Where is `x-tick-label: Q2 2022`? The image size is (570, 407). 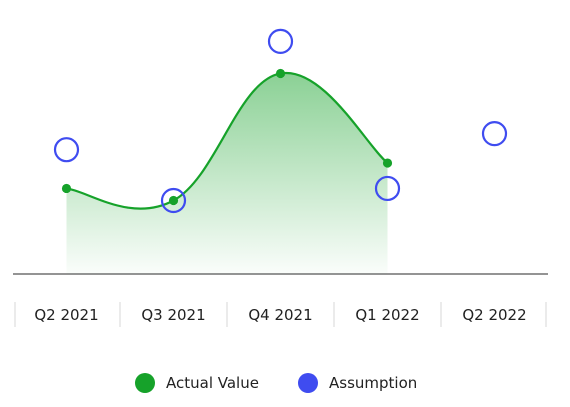
x-tick-label: Q2 2022 is located at coordinates (494, 315).